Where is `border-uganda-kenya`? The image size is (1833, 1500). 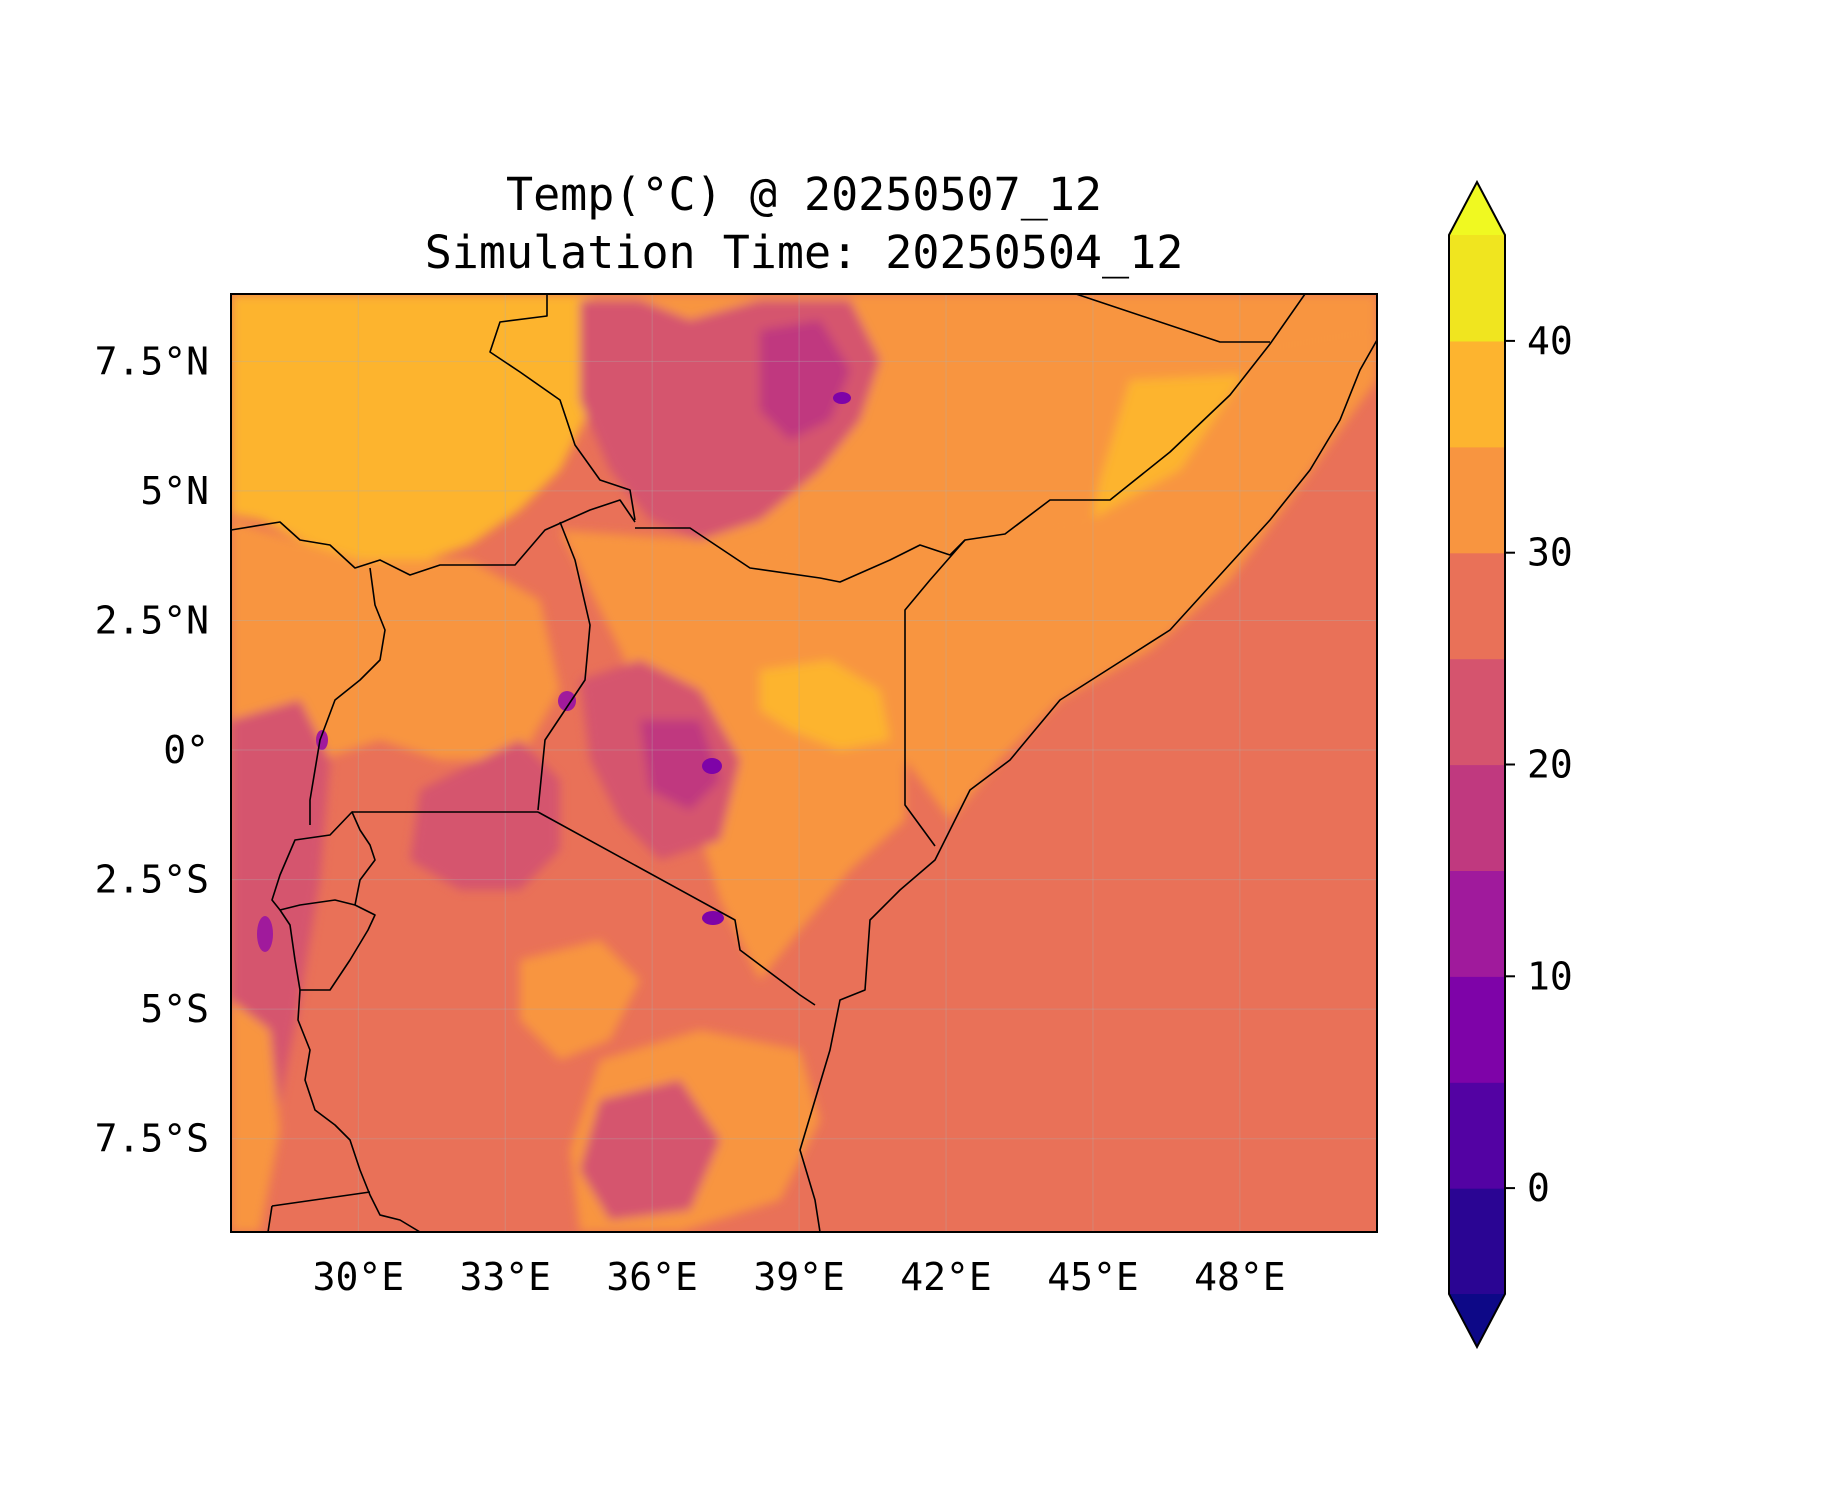 border-uganda-kenya is located at coordinates (564, 666).